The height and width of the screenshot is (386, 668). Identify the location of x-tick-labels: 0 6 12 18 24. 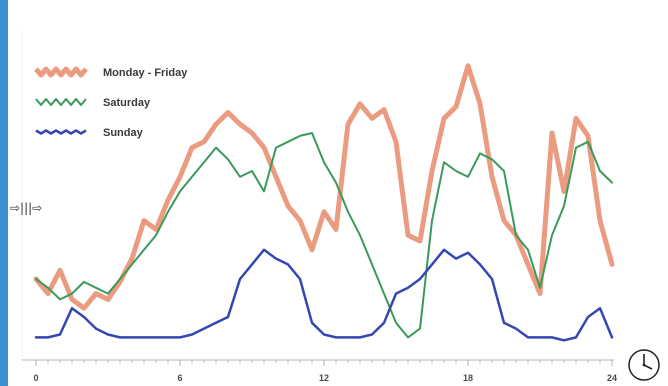
(325, 378).